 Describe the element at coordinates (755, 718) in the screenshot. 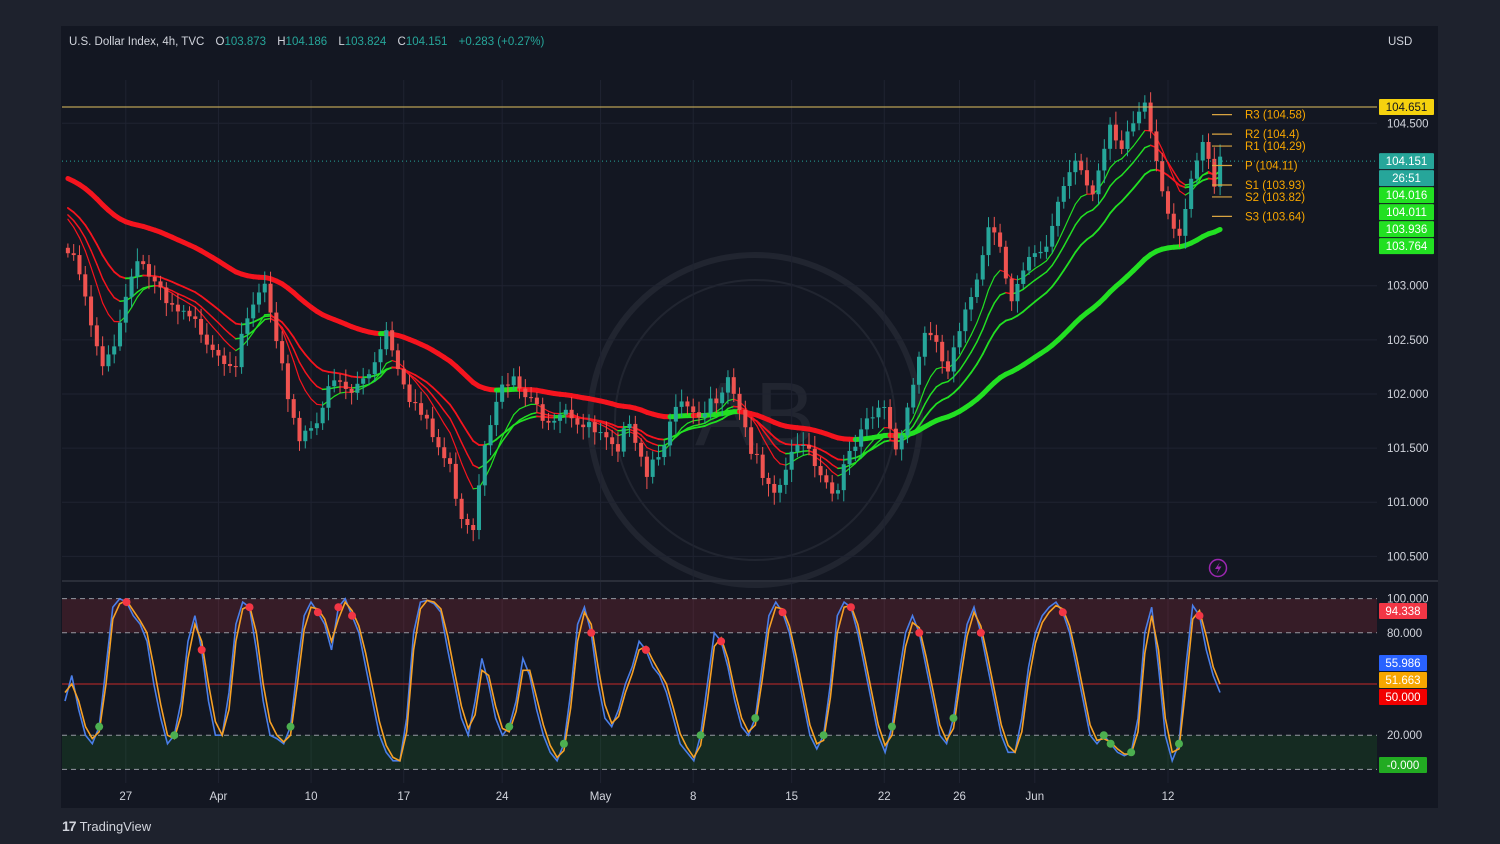

I see `stoch-buy-dot` at that location.